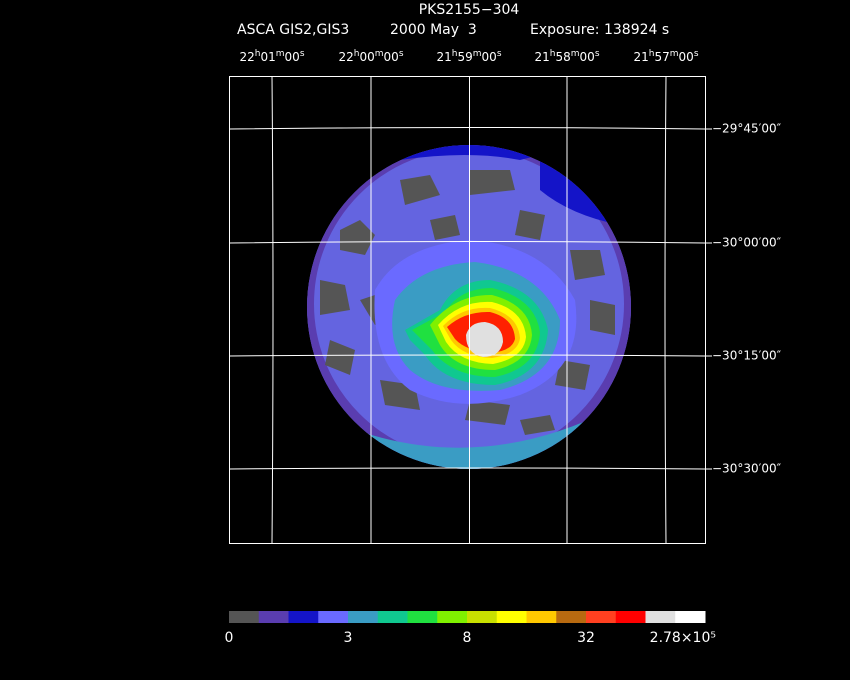  I want to click on colorbar-label: 2.78×10⁵, so click(683, 638).